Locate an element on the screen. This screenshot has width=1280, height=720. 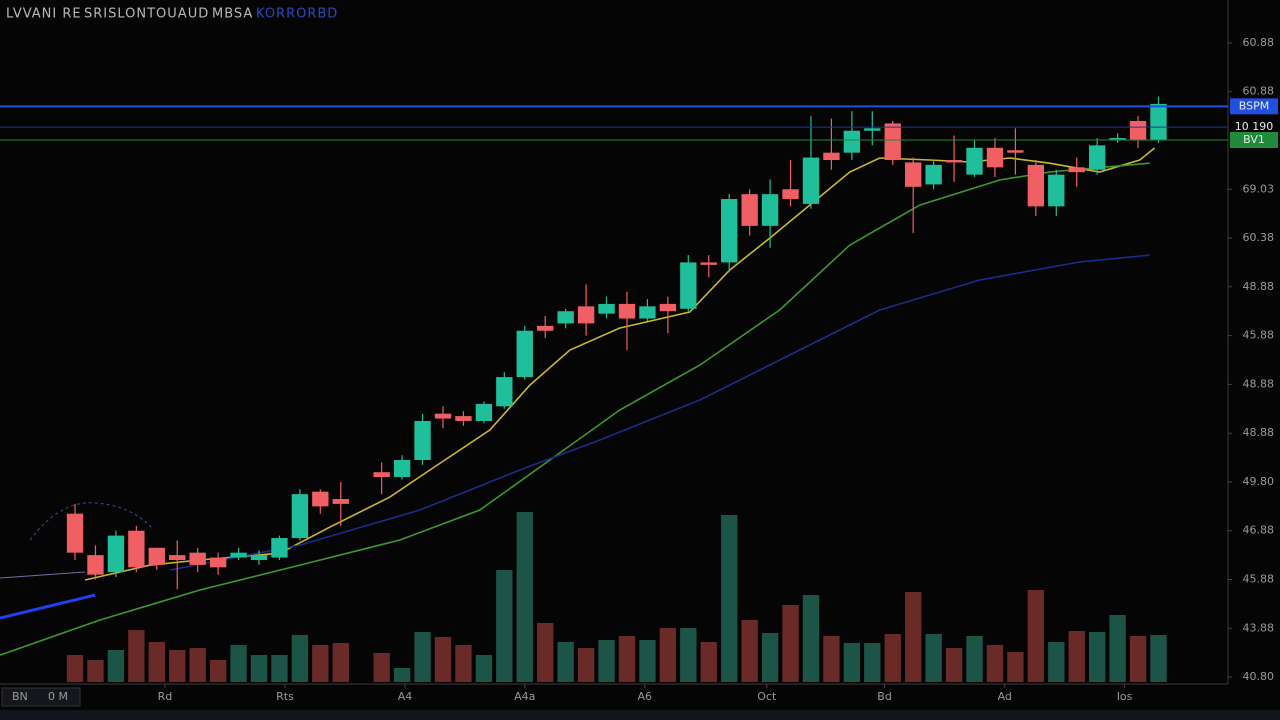
price-label-box is located at coordinates (1254, 106).